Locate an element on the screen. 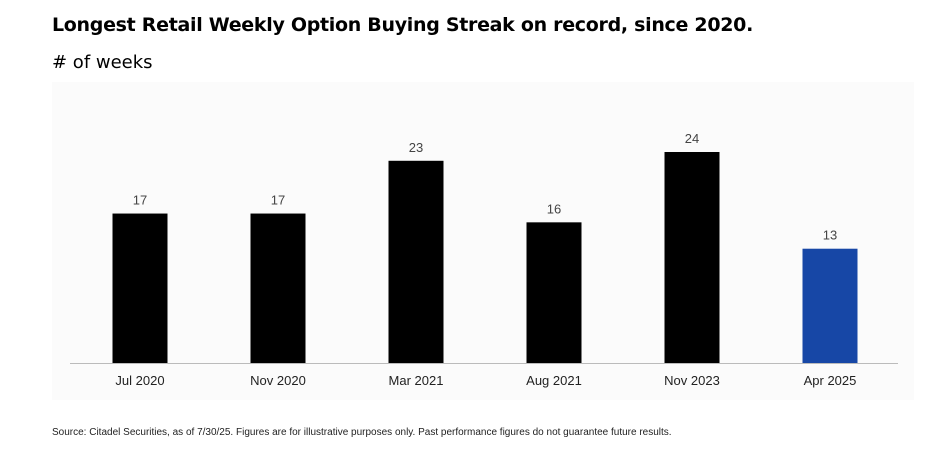 The height and width of the screenshot is (463, 937). x-tick-label: Mar 2021 is located at coordinates (416, 380).